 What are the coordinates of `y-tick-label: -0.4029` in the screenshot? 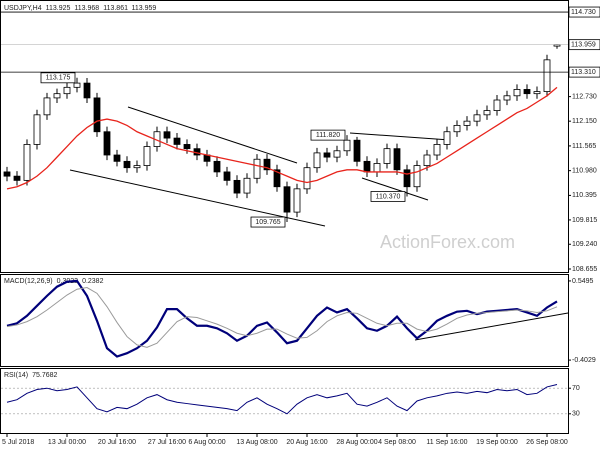 It's located at (584, 360).